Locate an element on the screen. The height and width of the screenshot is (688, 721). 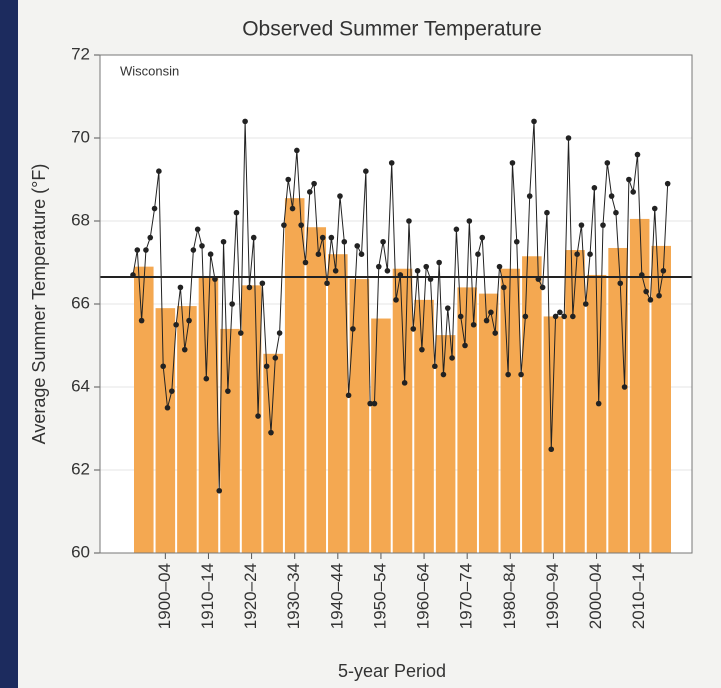
x-tick-label: 1920–24 is located at coordinates (250, 596).